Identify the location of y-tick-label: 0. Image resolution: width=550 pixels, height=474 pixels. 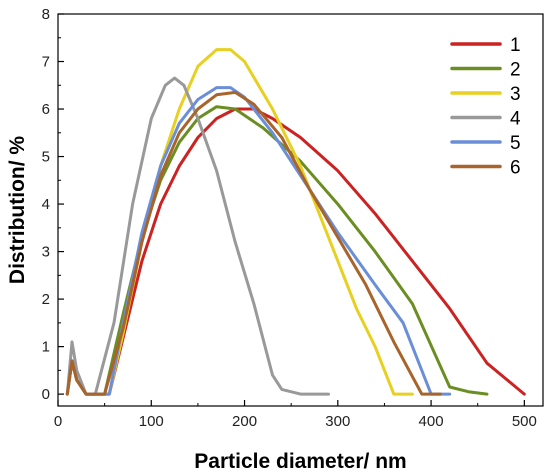
(46, 394).